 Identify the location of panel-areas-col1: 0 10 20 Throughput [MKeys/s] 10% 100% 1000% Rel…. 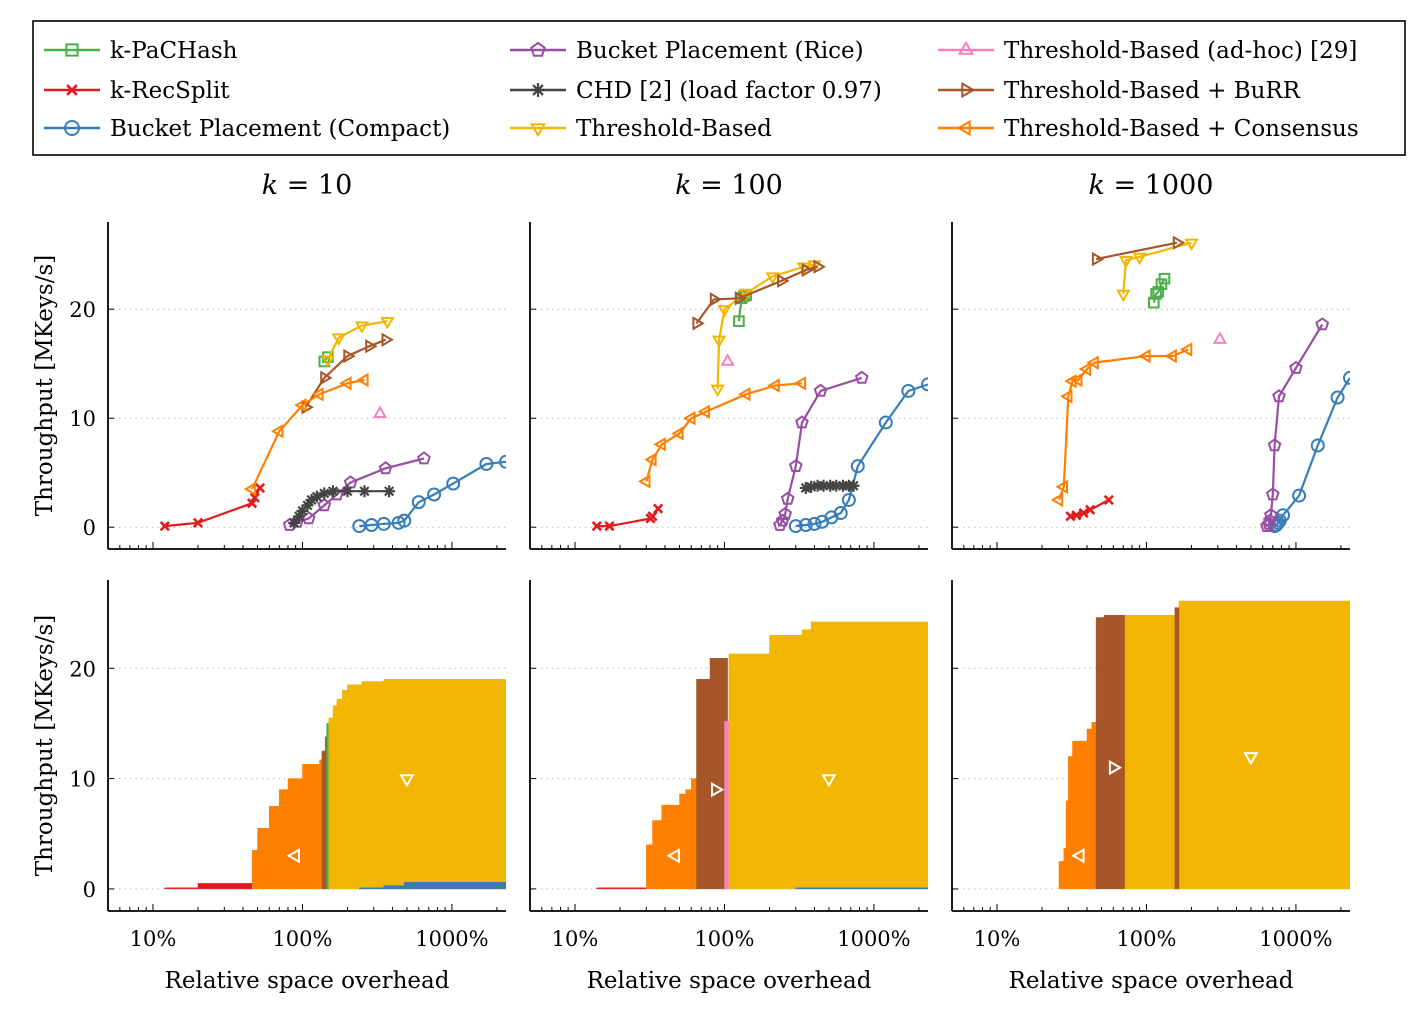
(269, 787).